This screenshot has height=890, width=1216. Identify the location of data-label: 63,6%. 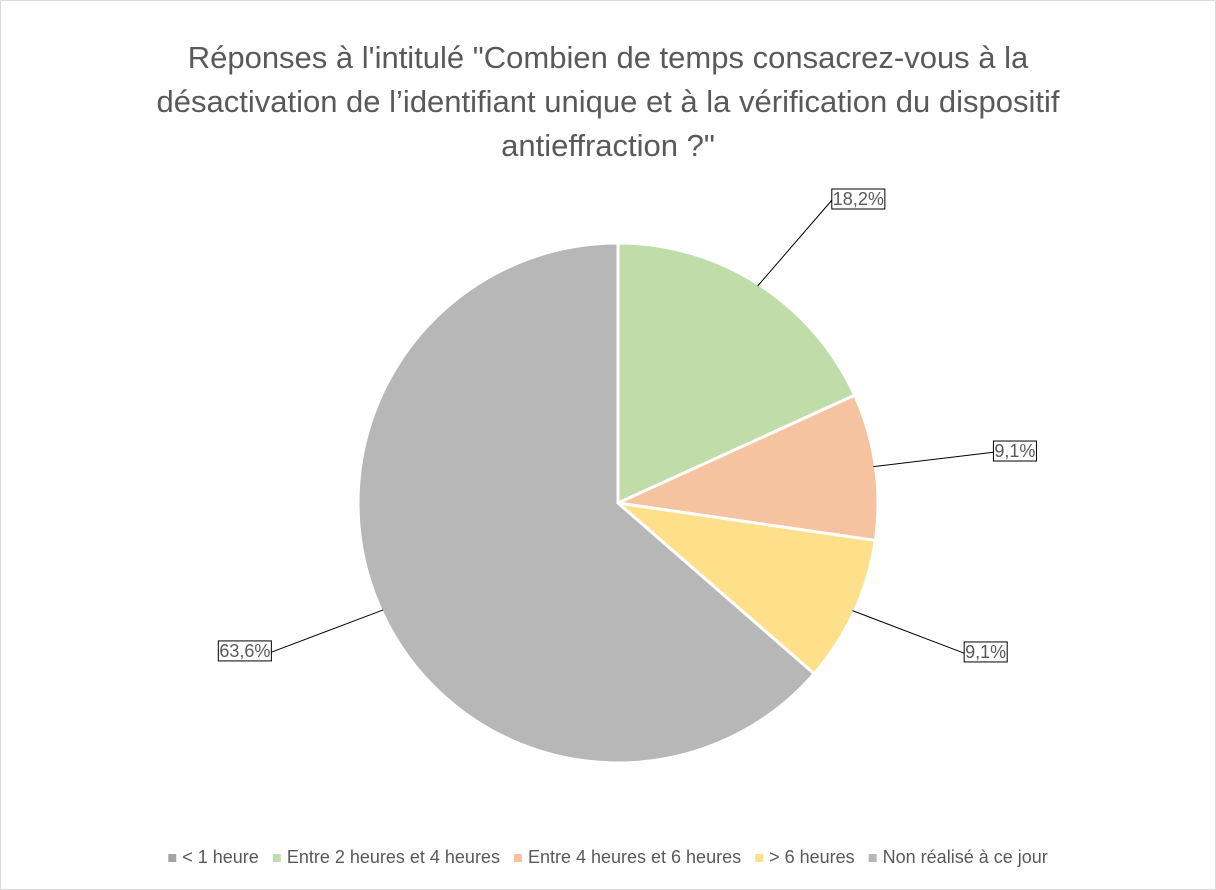
(244, 651).